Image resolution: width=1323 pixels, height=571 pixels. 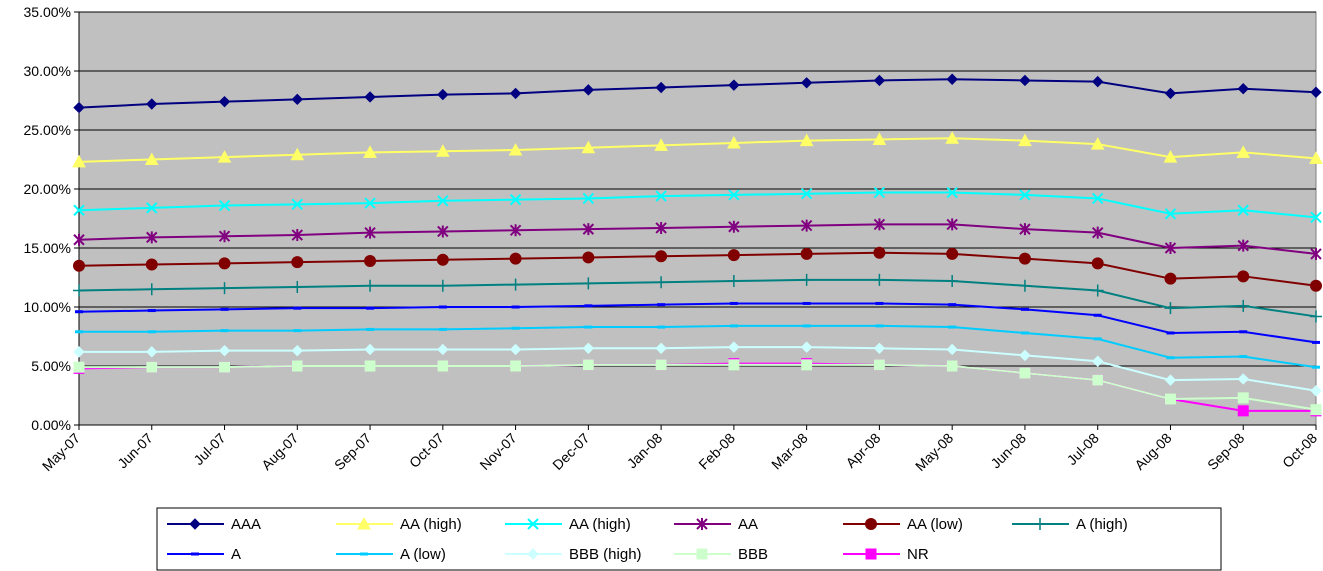 I want to click on legend-label: AA (low), so click(x=935, y=524).